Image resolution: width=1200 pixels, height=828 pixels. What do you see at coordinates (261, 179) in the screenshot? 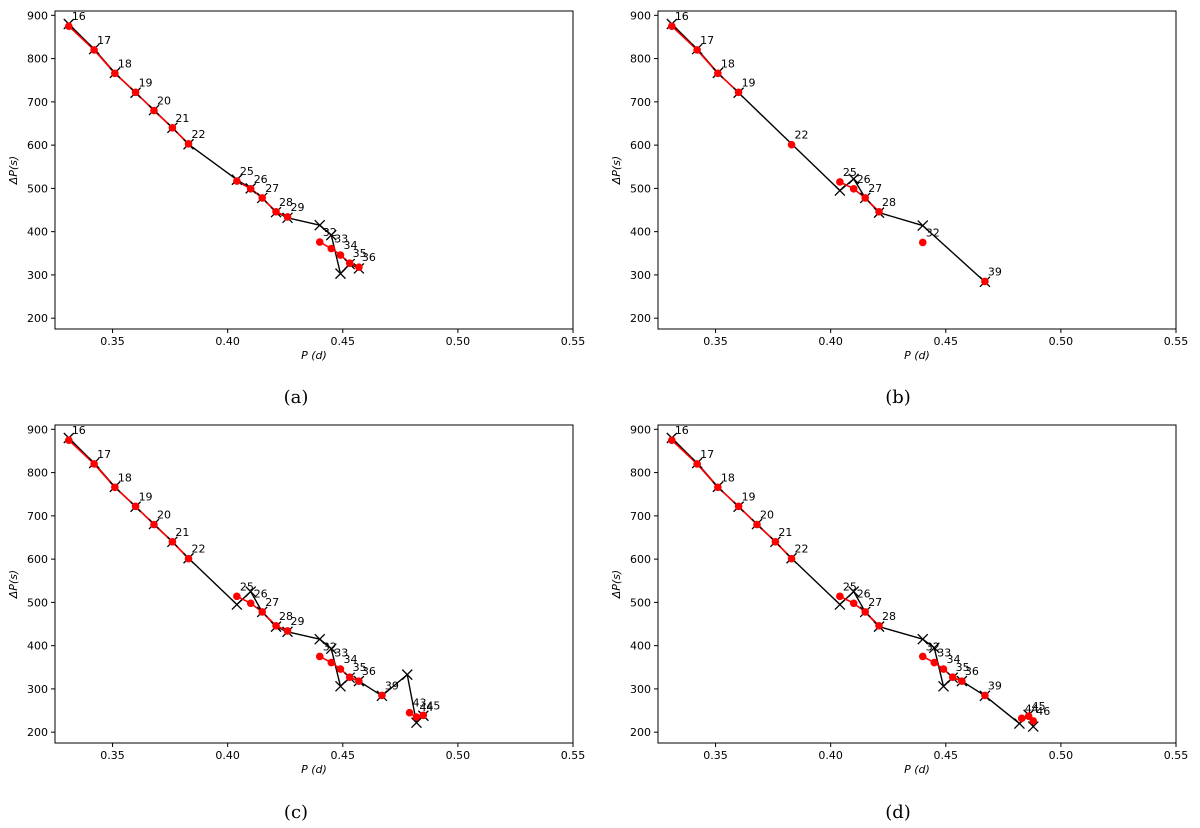
I see `radial-order-label: 26` at bounding box center [261, 179].